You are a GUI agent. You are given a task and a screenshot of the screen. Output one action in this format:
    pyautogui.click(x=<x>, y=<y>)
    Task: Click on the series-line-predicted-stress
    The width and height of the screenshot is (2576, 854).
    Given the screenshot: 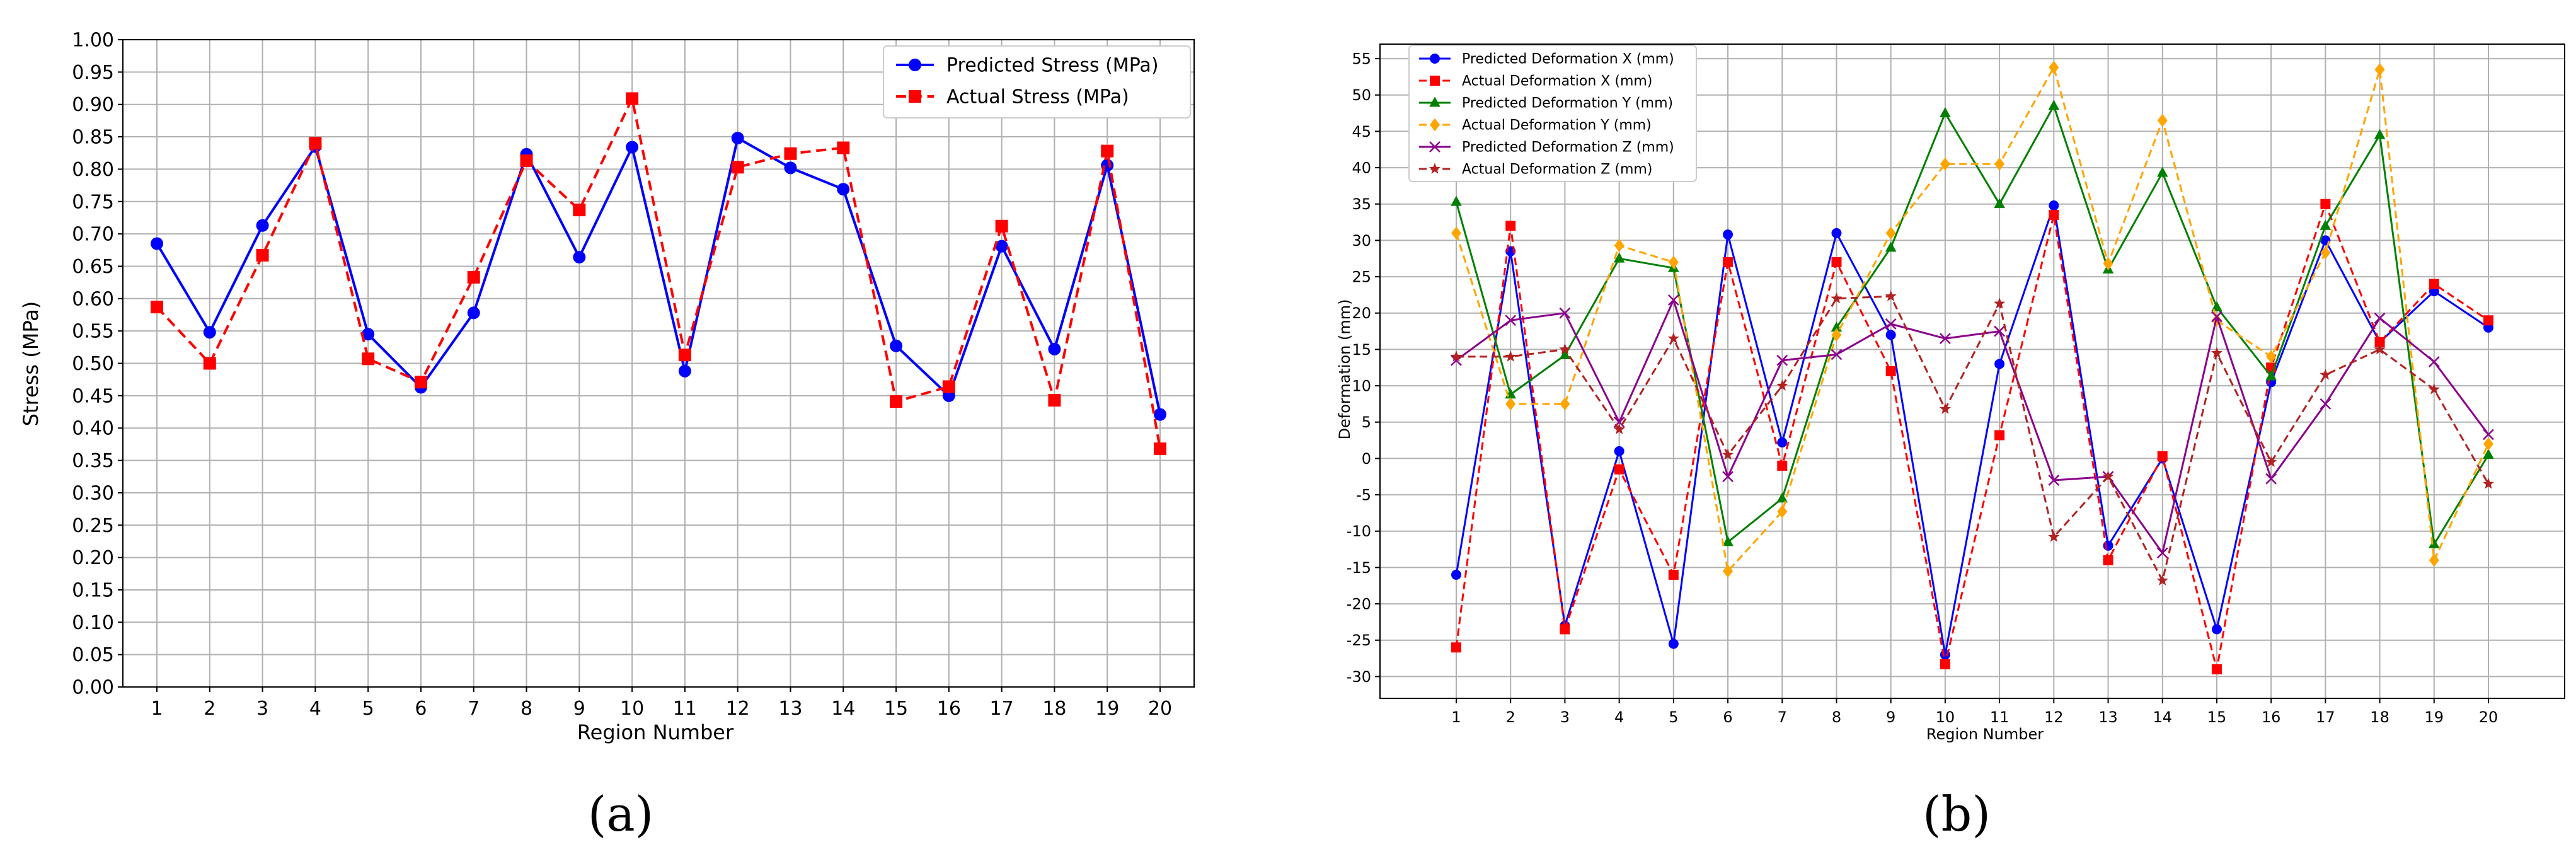 What is the action you would take?
    pyautogui.click(x=658, y=276)
    